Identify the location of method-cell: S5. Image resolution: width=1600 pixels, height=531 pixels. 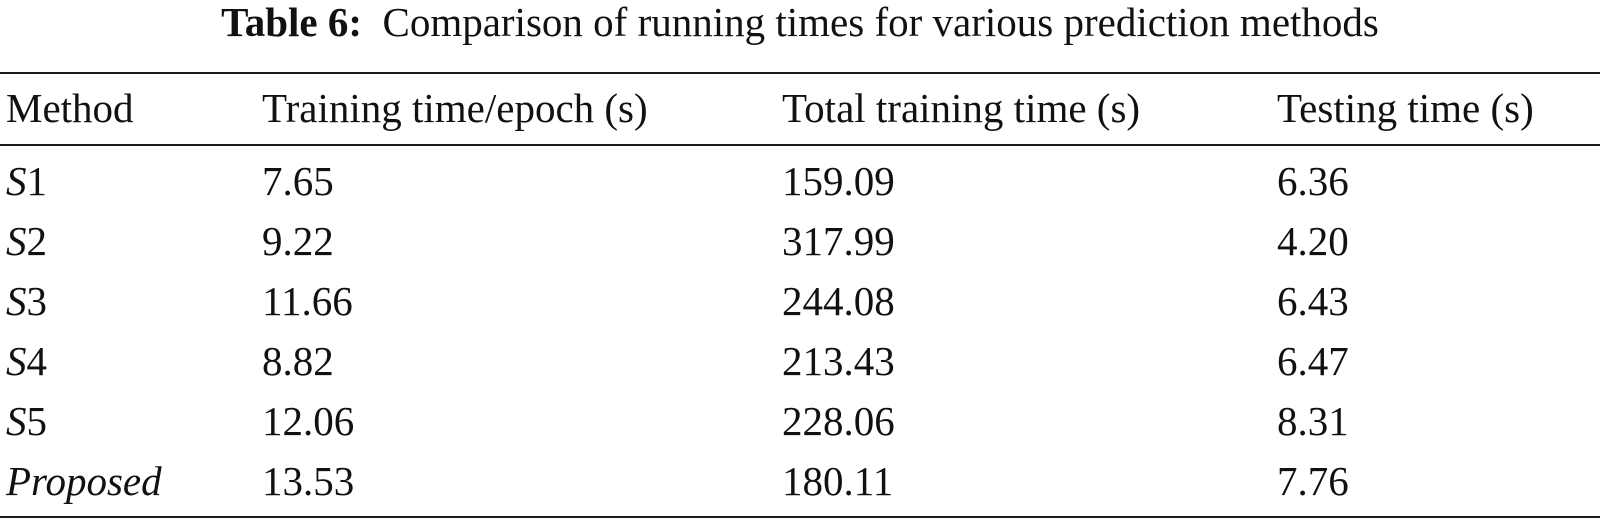
(26, 421).